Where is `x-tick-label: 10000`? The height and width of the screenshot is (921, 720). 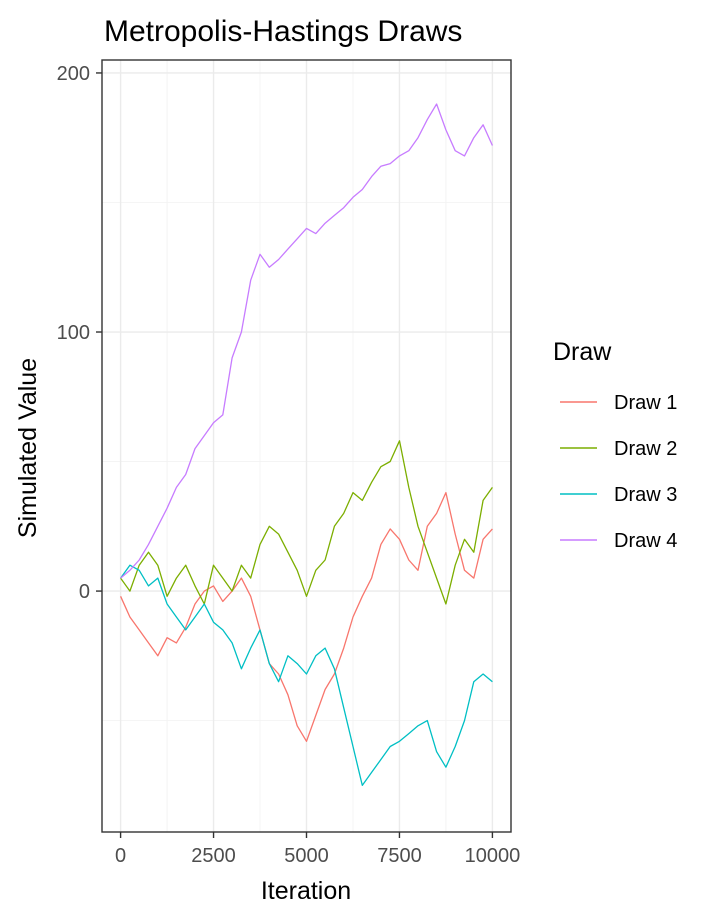
x-tick-label: 10000 is located at coordinates (493, 856).